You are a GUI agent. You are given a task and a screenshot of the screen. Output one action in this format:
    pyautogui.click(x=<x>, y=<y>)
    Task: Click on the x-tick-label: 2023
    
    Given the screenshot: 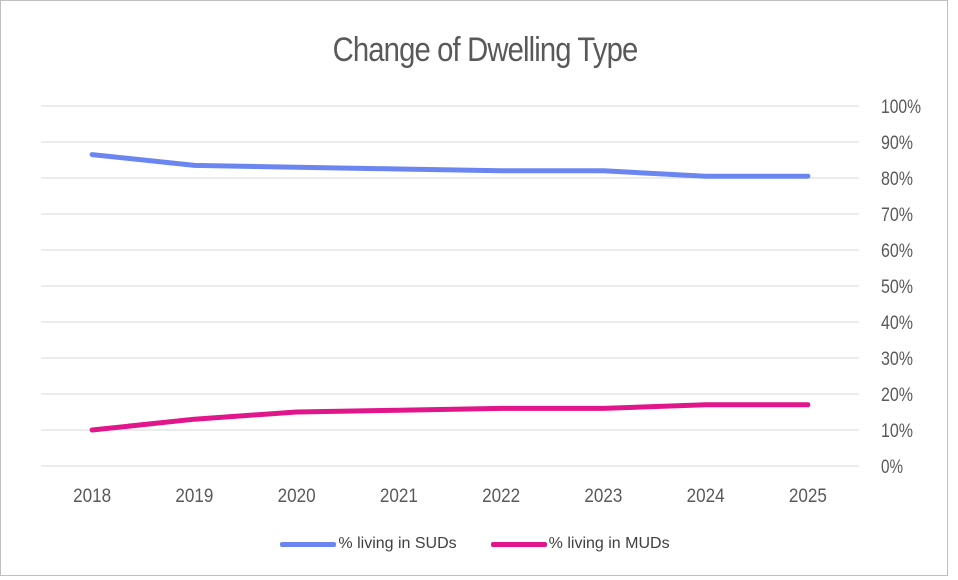 What is the action you would take?
    pyautogui.click(x=603, y=496)
    